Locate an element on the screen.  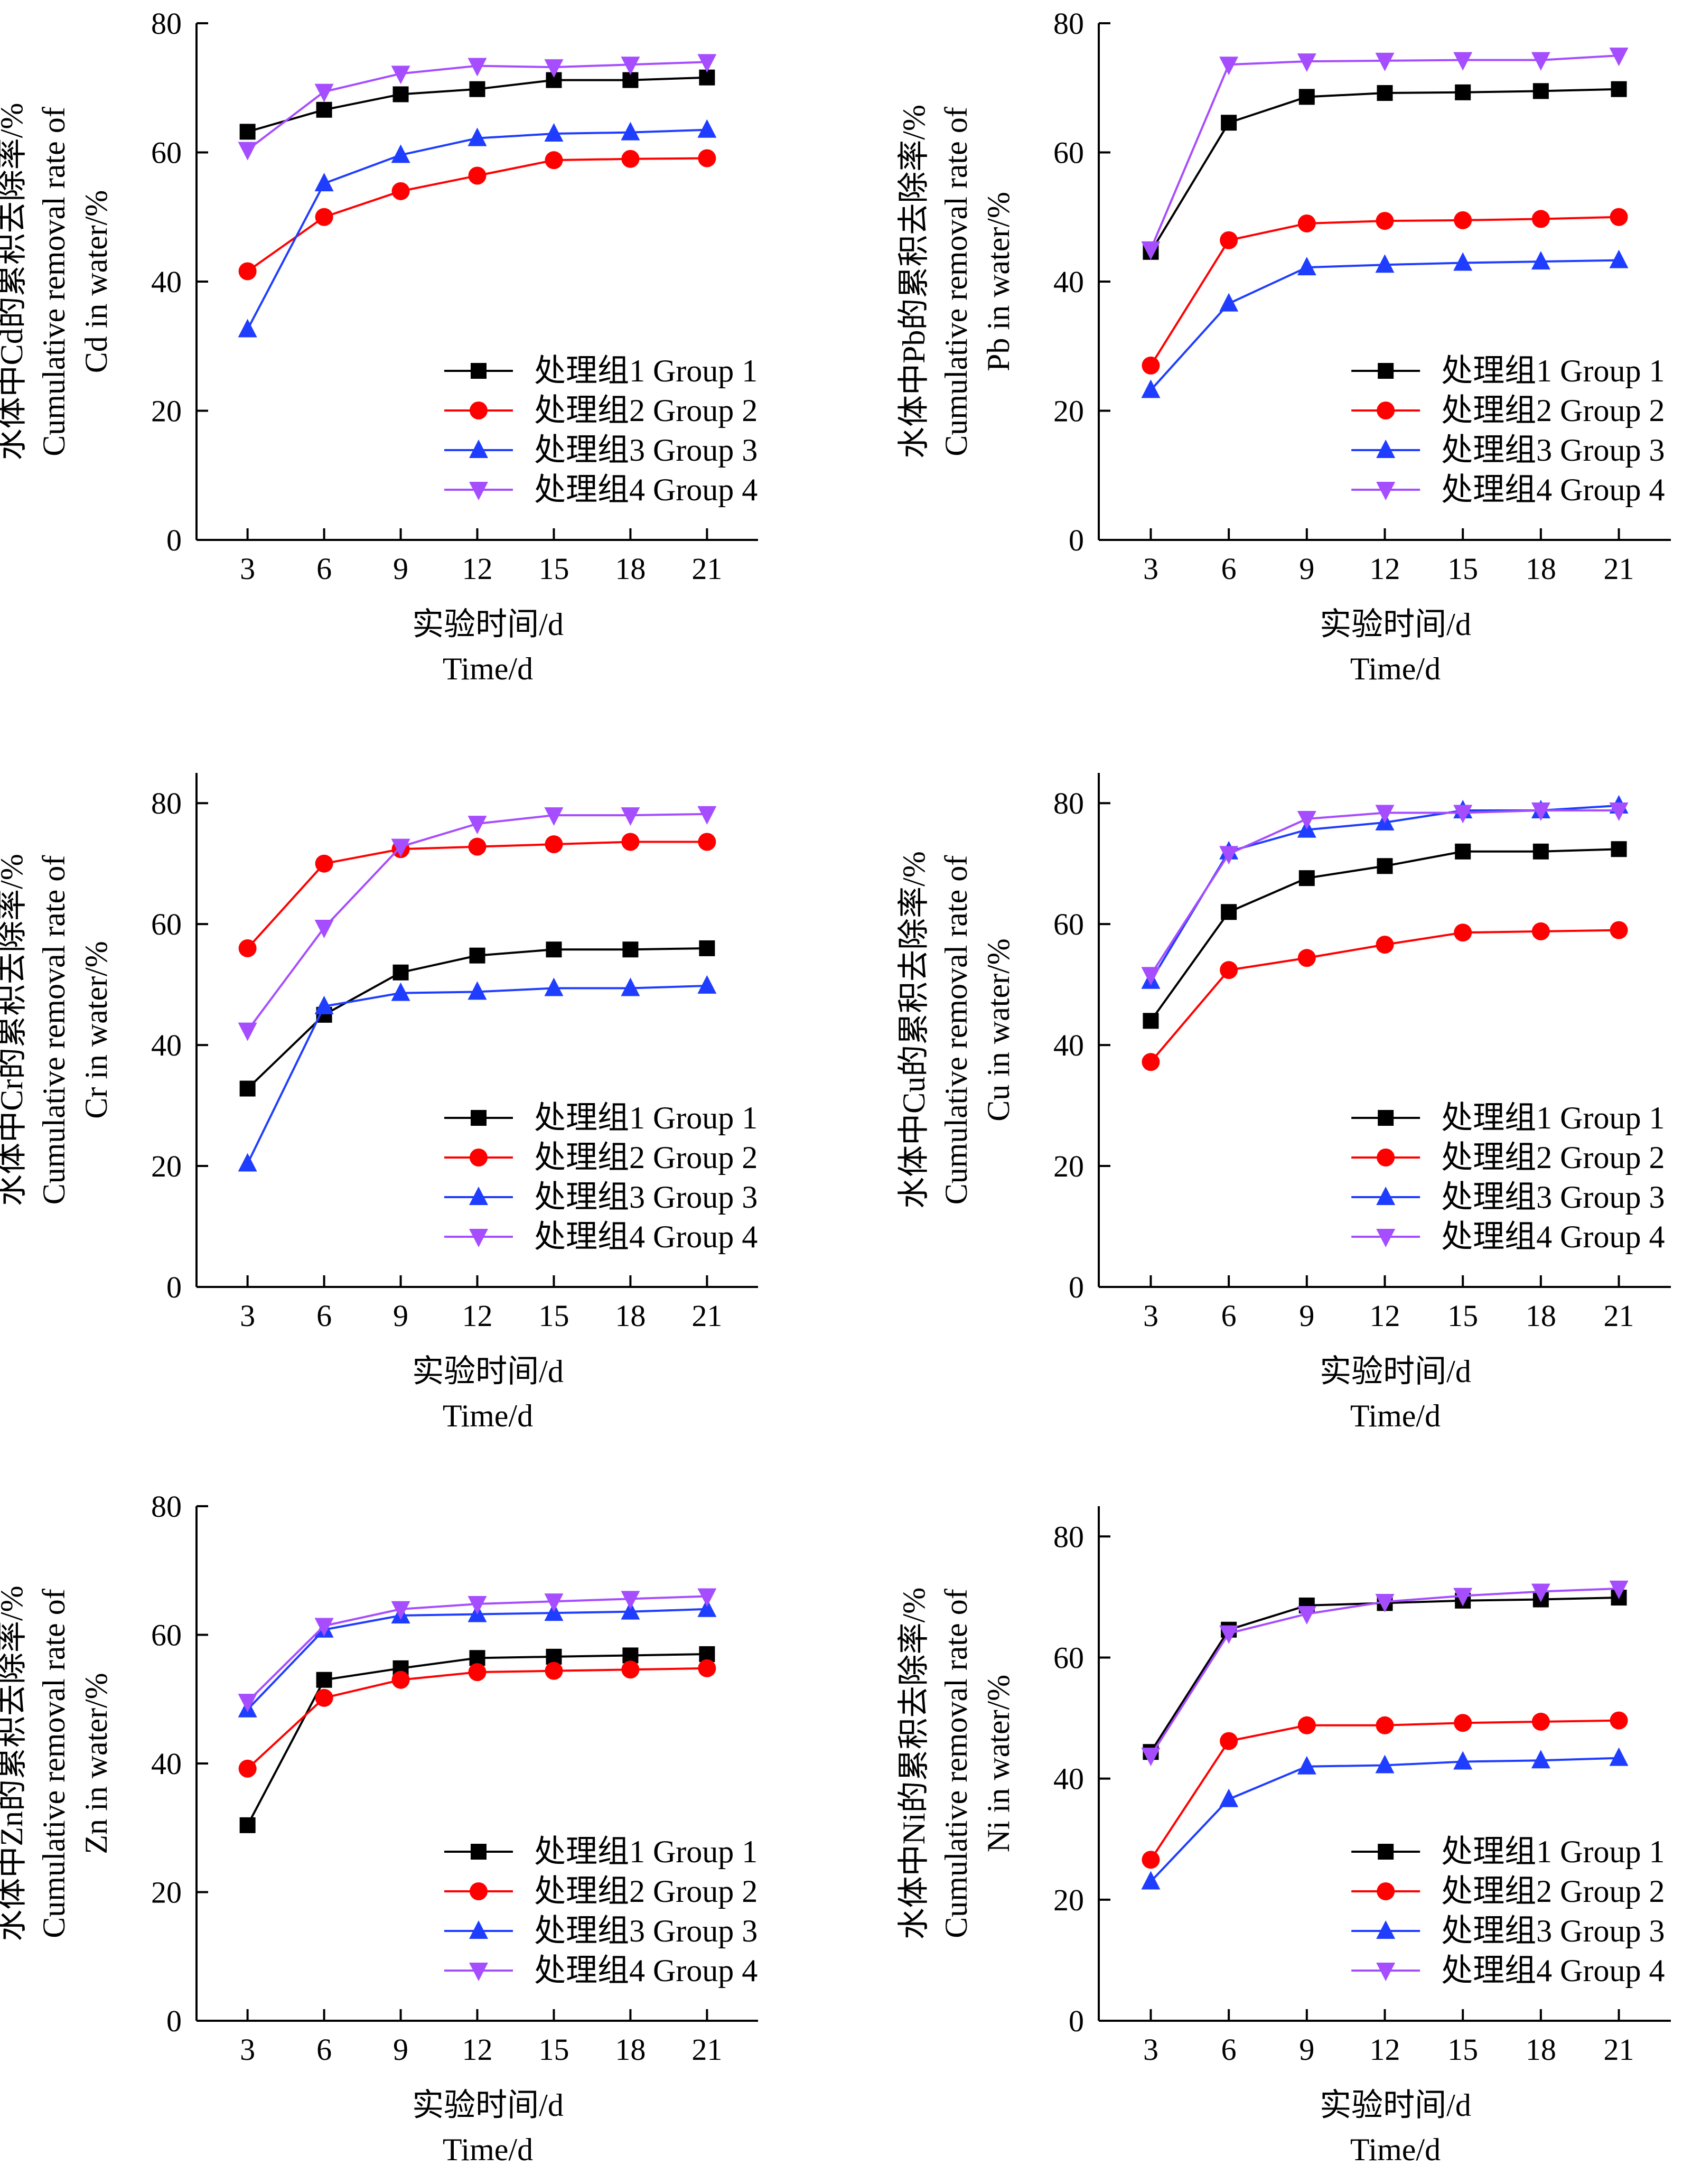
x-tick-label: 9 is located at coordinates (1306, 2049).